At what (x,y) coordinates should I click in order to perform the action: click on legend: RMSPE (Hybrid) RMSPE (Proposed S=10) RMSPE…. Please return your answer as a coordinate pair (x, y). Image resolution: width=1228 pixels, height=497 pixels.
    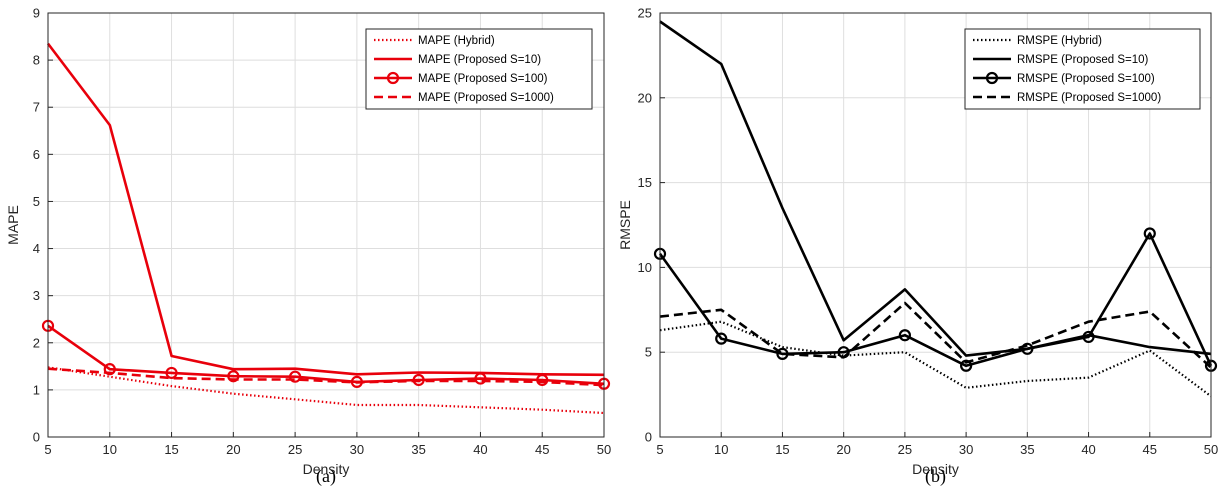
    Looking at the image, I should click on (1082, 69).